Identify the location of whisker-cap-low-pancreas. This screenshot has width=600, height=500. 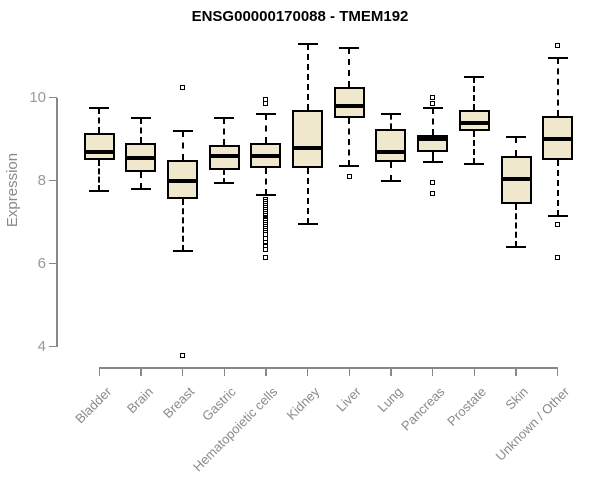
(432, 162).